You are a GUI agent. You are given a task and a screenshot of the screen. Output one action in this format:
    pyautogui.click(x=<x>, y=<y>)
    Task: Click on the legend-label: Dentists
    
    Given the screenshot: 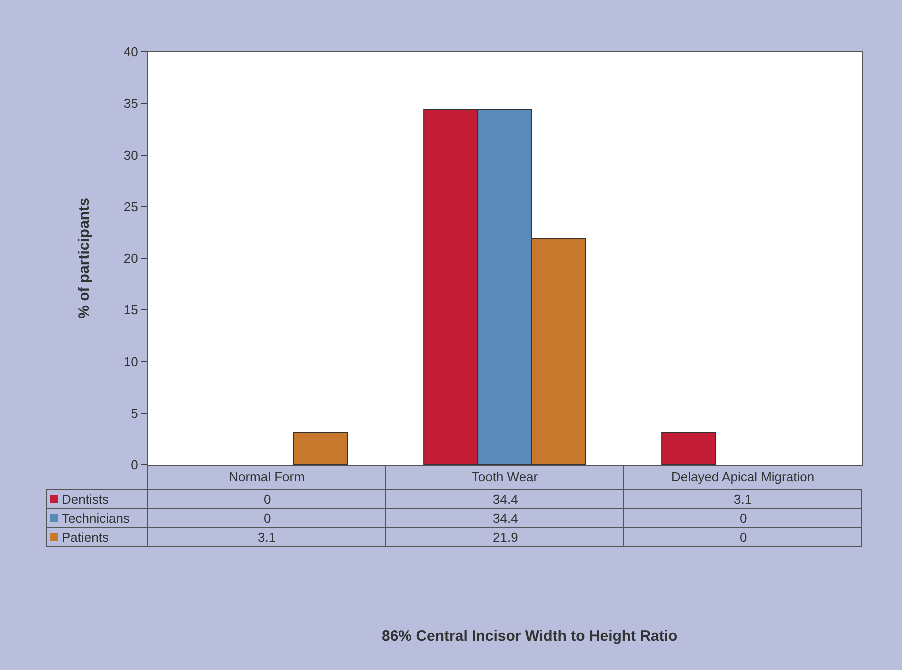 What is the action you would take?
    pyautogui.click(x=86, y=499)
    